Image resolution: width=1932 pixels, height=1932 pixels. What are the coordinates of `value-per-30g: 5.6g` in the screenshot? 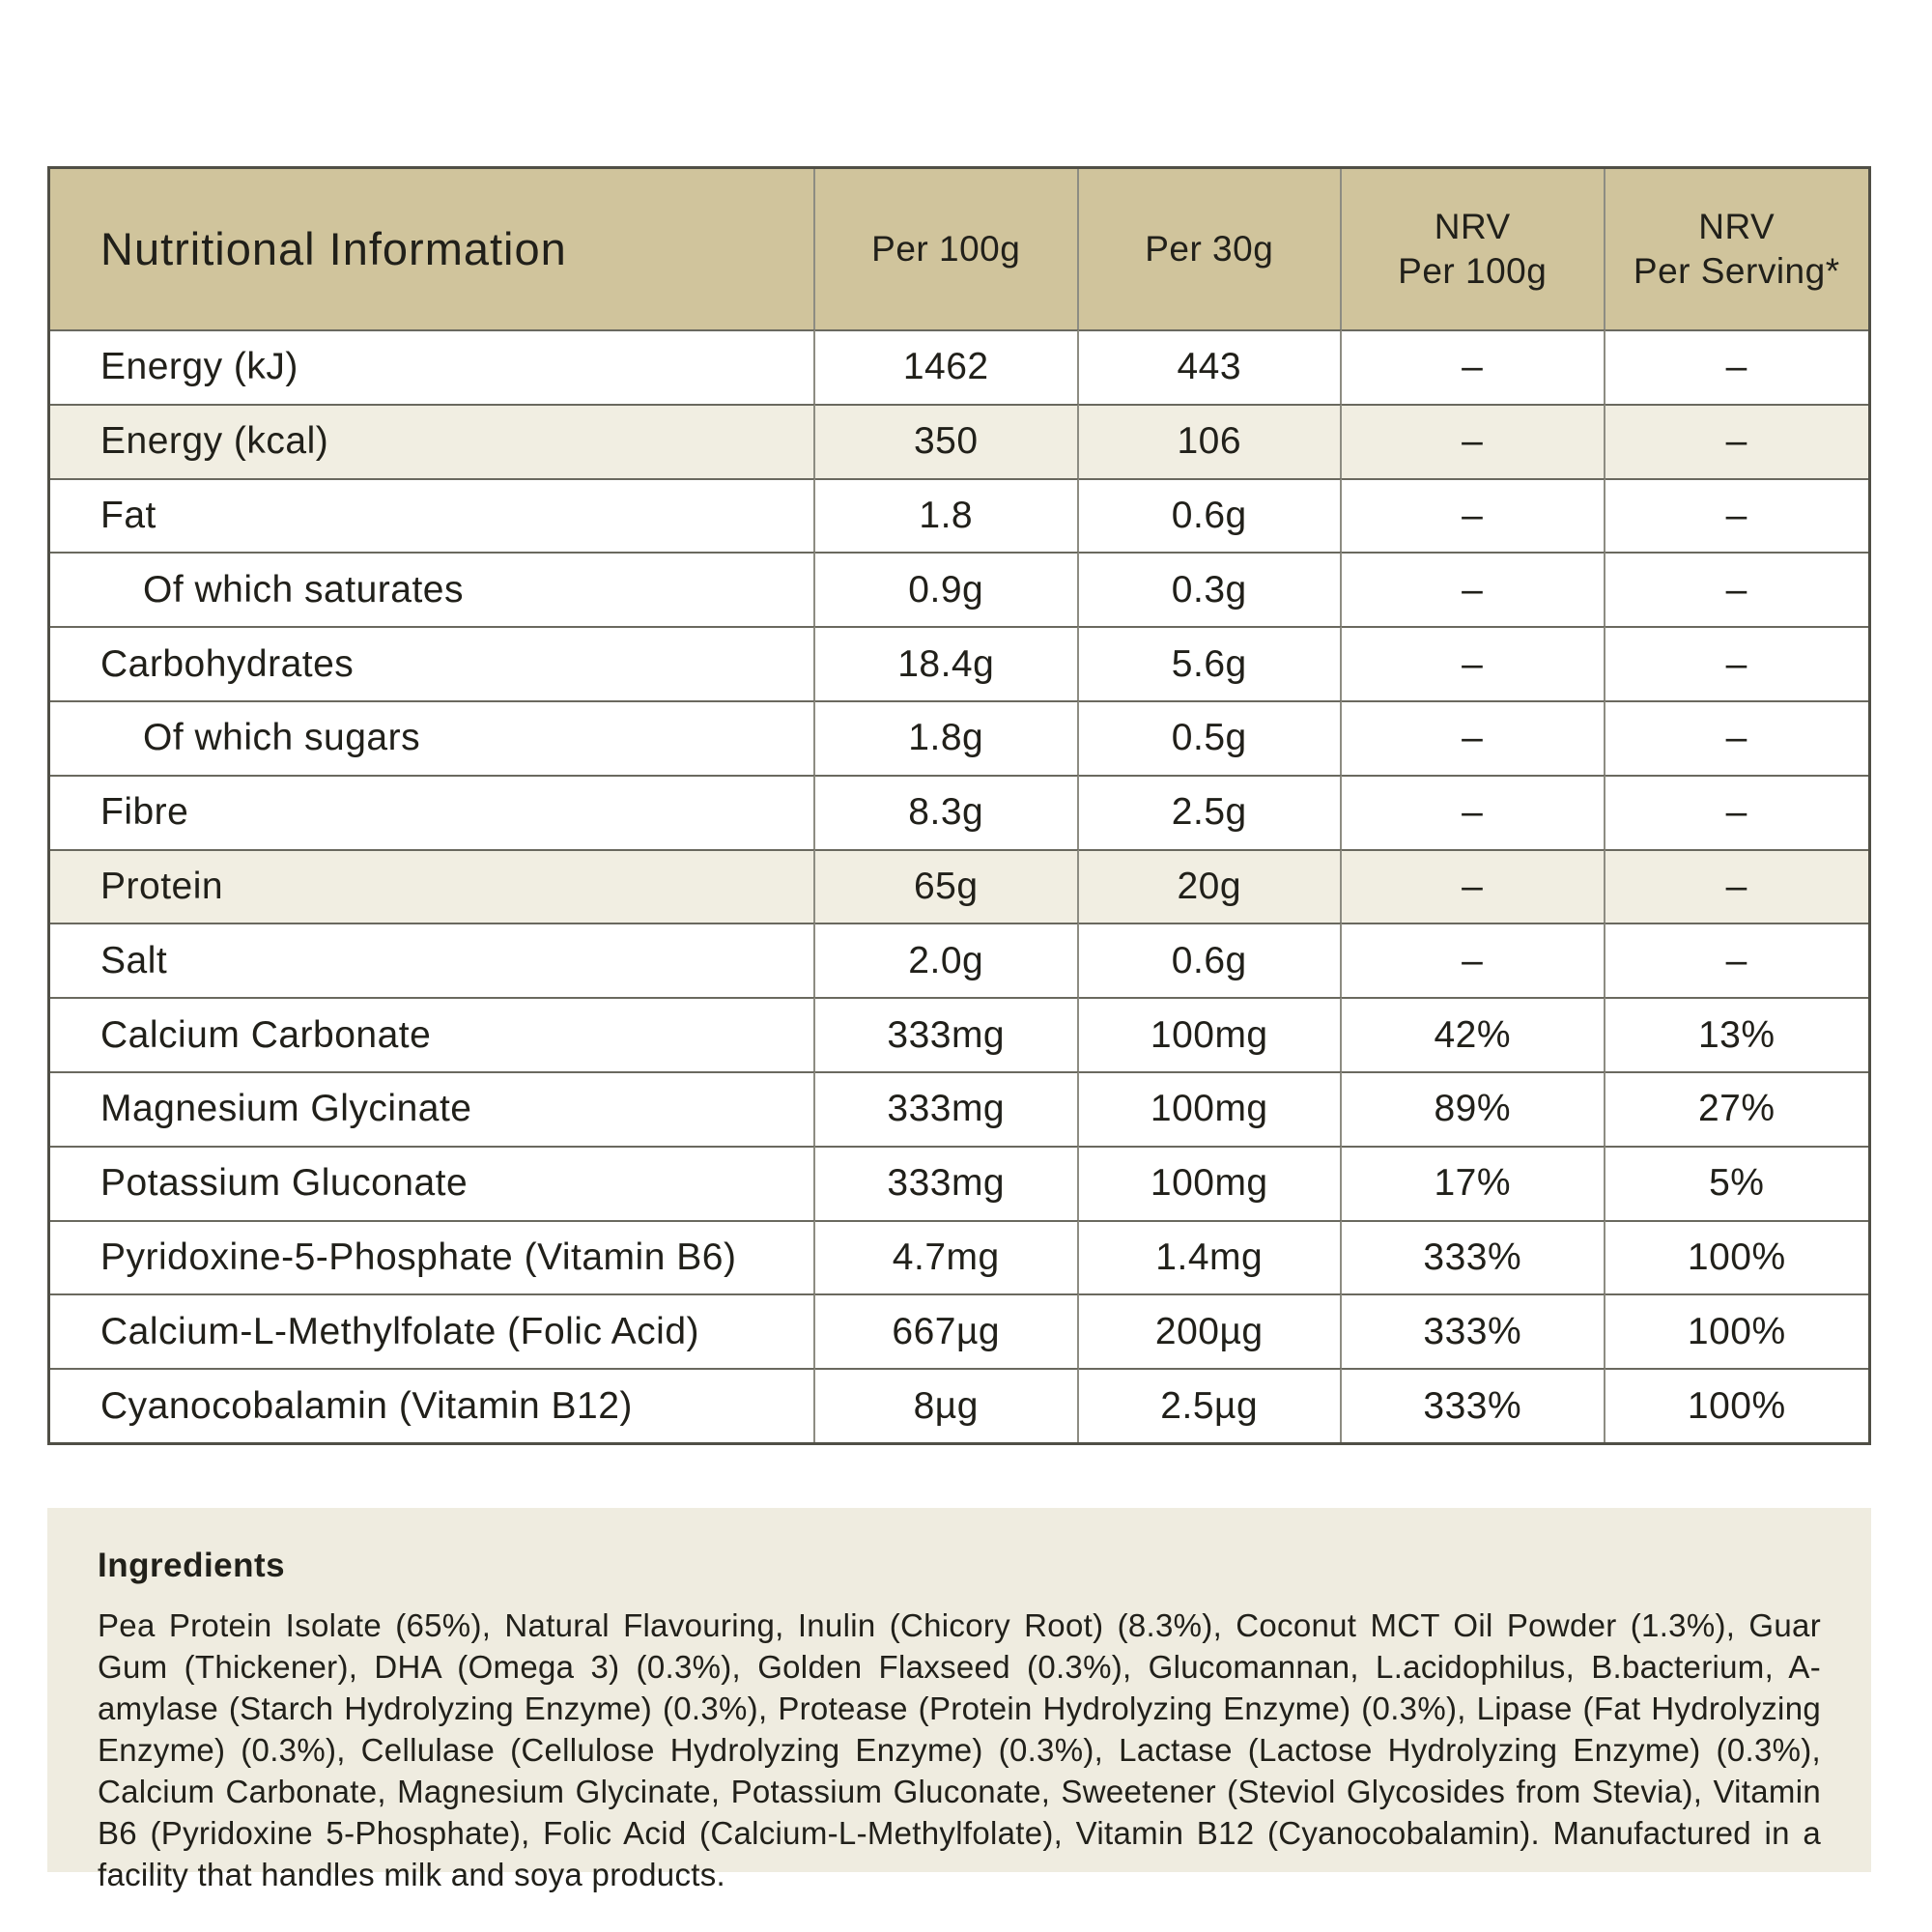 It's located at (1210, 663).